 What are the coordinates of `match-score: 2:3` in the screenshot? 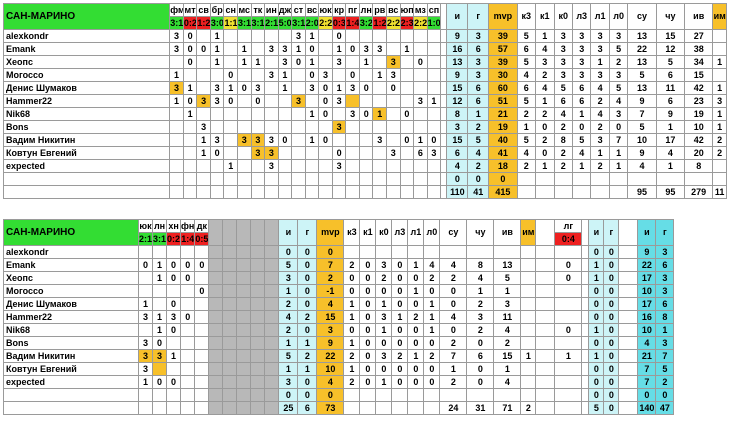 It's located at (407, 23).